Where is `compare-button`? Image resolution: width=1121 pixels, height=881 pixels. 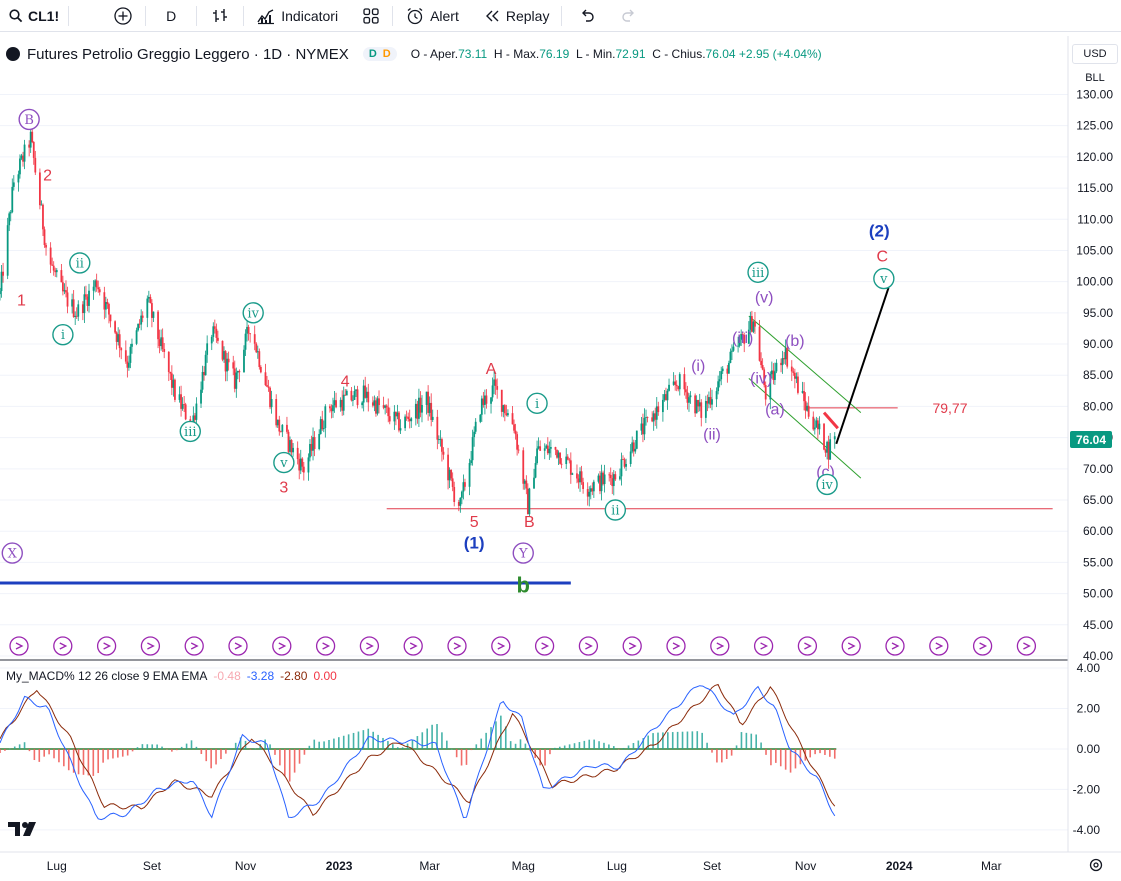
compare-button is located at coordinates (107, 16).